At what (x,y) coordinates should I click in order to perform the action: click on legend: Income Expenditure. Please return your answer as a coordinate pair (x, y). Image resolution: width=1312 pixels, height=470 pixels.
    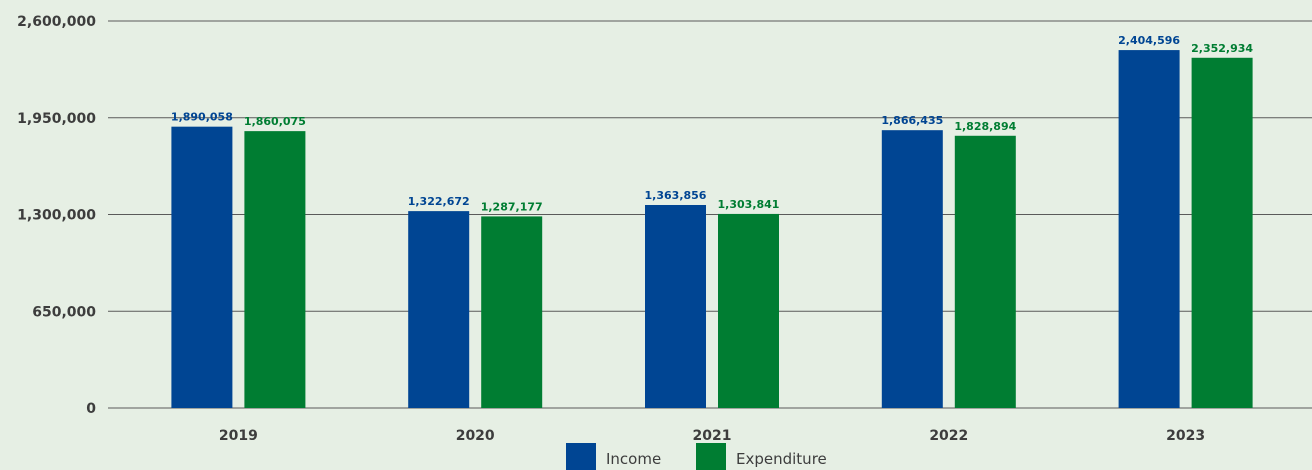
    Looking at the image, I should click on (696, 456).